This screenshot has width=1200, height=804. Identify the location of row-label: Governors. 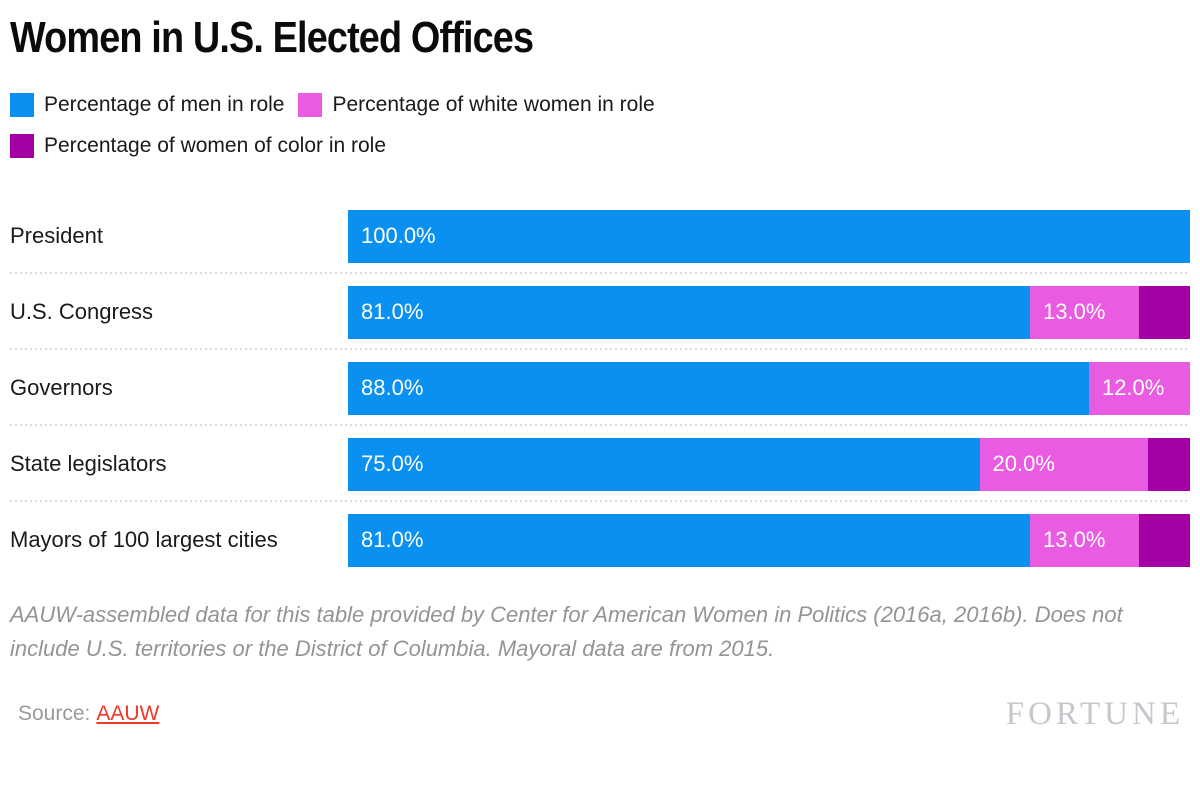
(61, 388).